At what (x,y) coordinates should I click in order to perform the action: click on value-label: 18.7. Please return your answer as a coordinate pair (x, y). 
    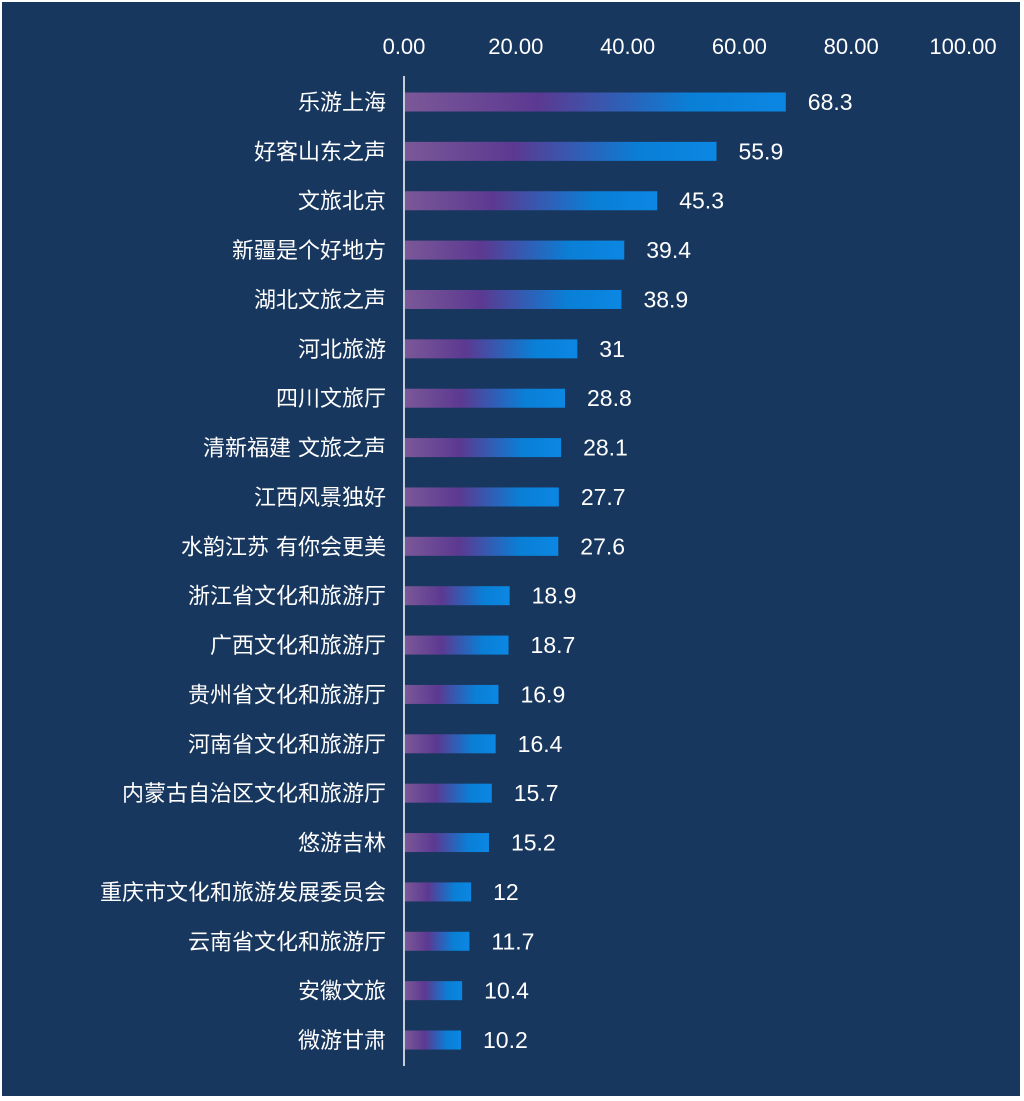
    Looking at the image, I should click on (553, 645).